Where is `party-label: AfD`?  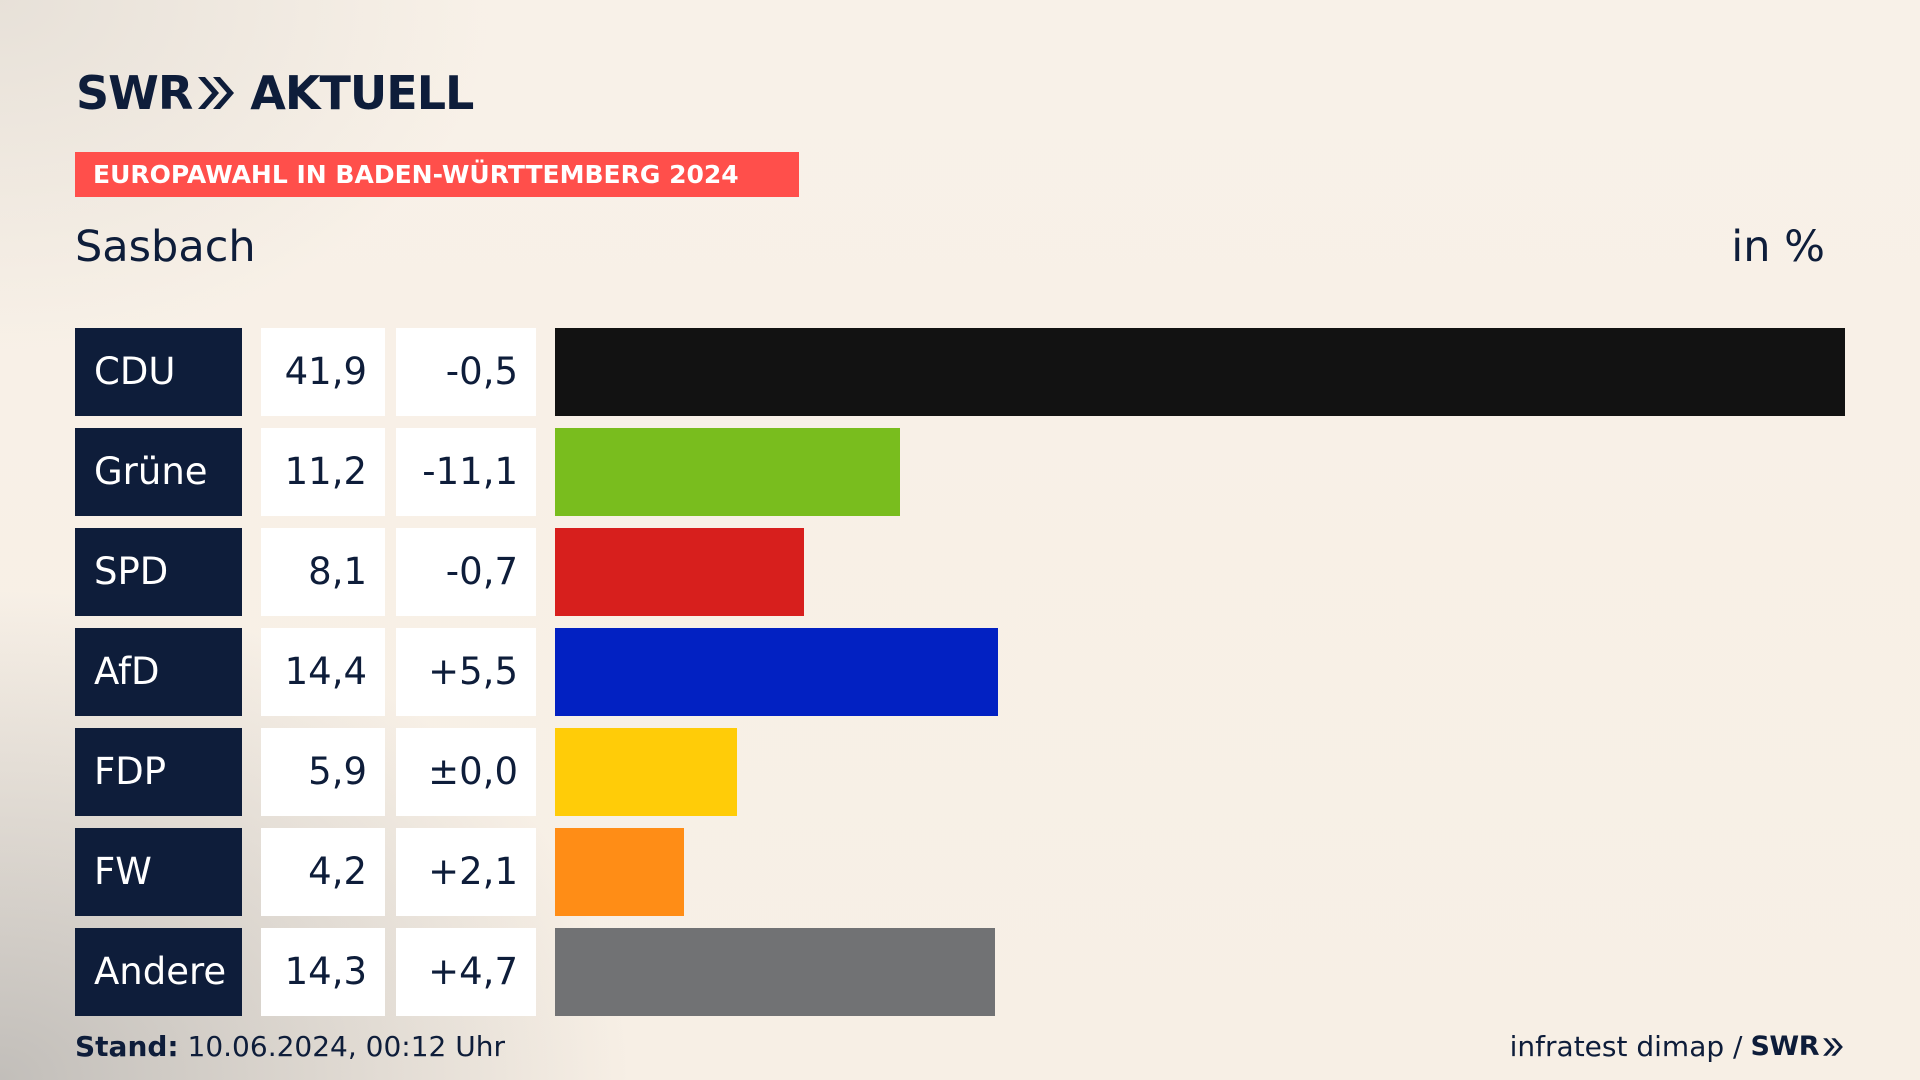
party-label: AfD is located at coordinates (158, 672).